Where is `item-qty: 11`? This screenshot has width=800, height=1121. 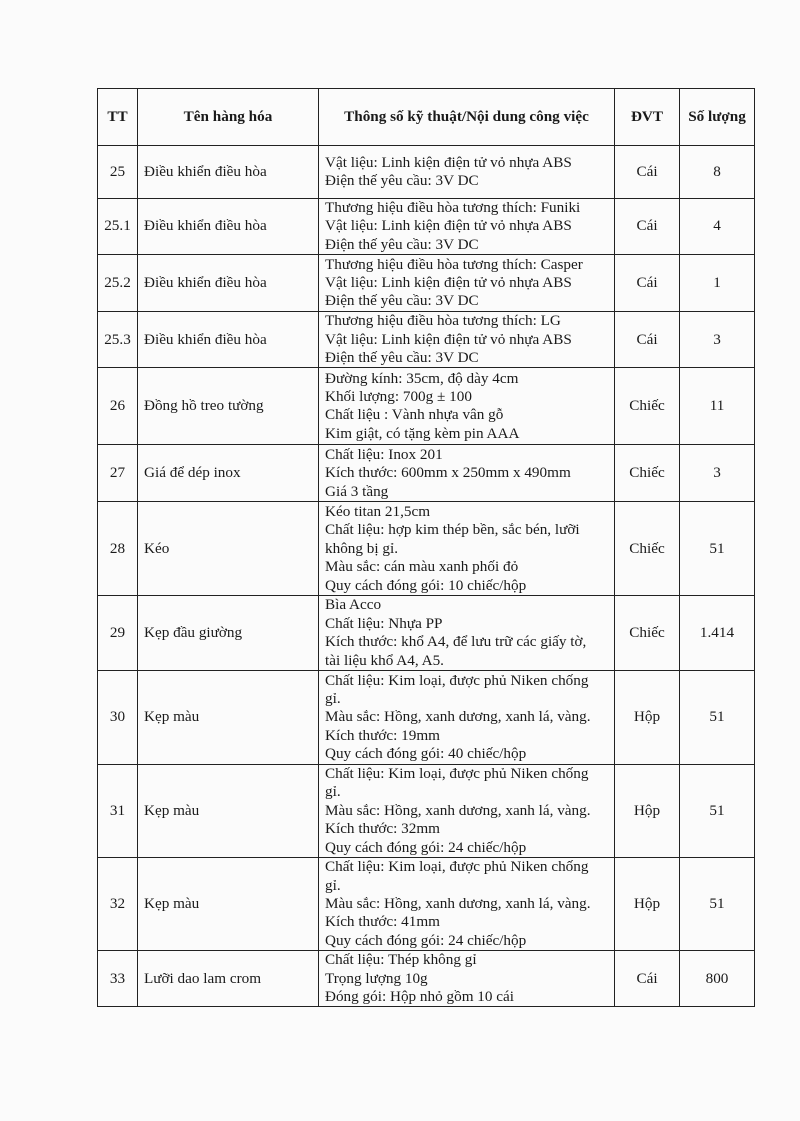 item-qty: 11 is located at coordinates (717, 406).